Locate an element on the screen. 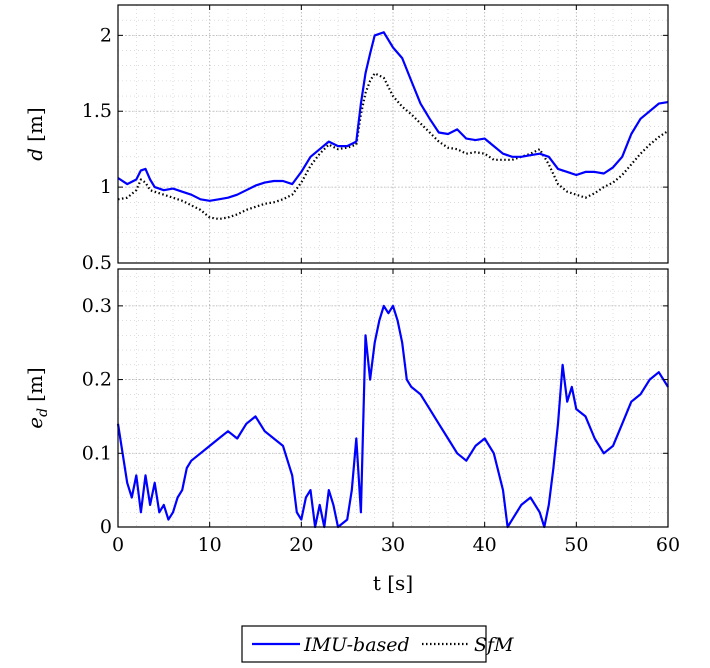  y-tick-label: 1.5 is located at coordinates (97, 111).